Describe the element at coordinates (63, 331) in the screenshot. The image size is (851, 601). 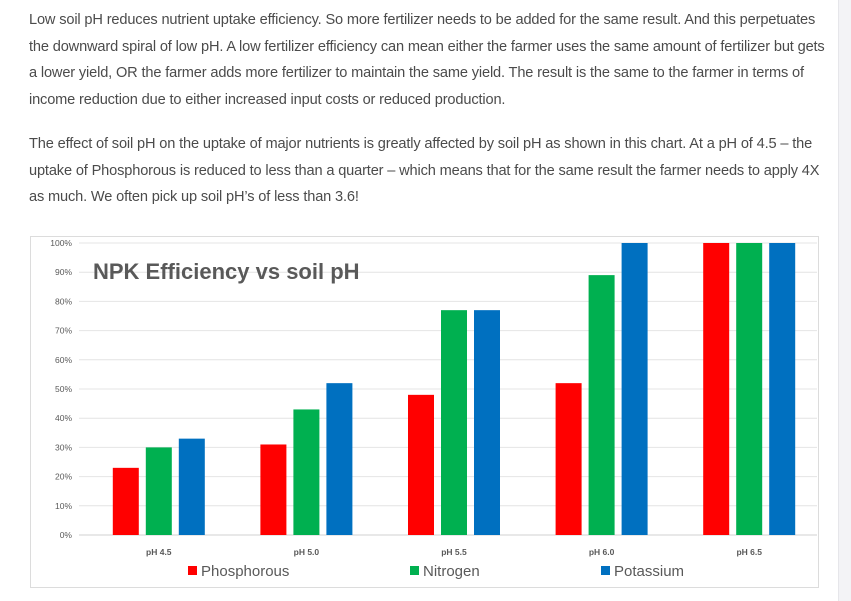
I see `y-tick-label: 70%` at that location.